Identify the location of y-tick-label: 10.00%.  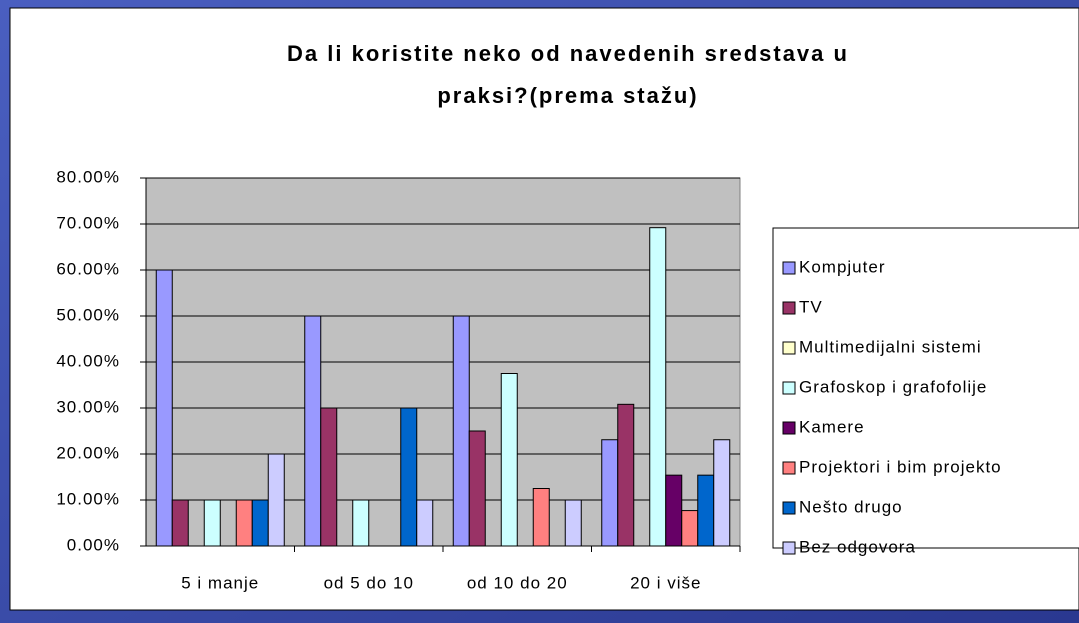
(88, 498).